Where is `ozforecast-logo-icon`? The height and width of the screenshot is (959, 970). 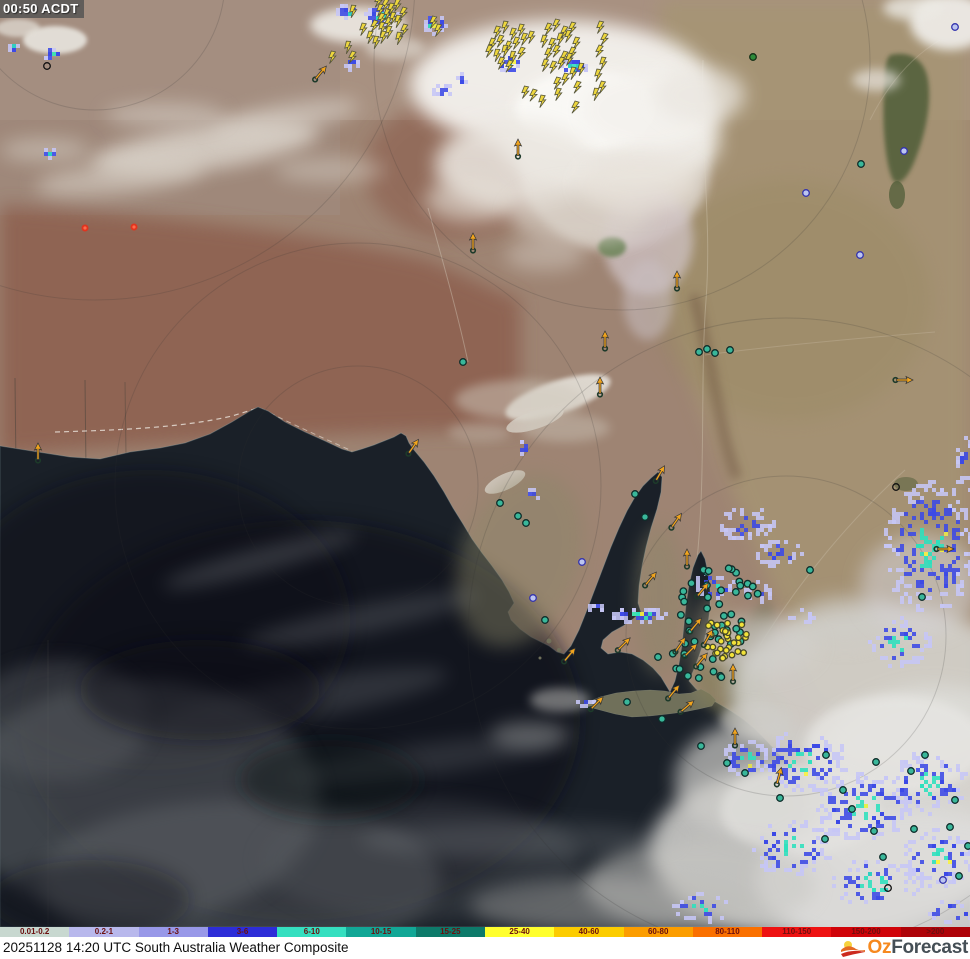
ozforecast-logo-icon is located at coordinates (852, 949).